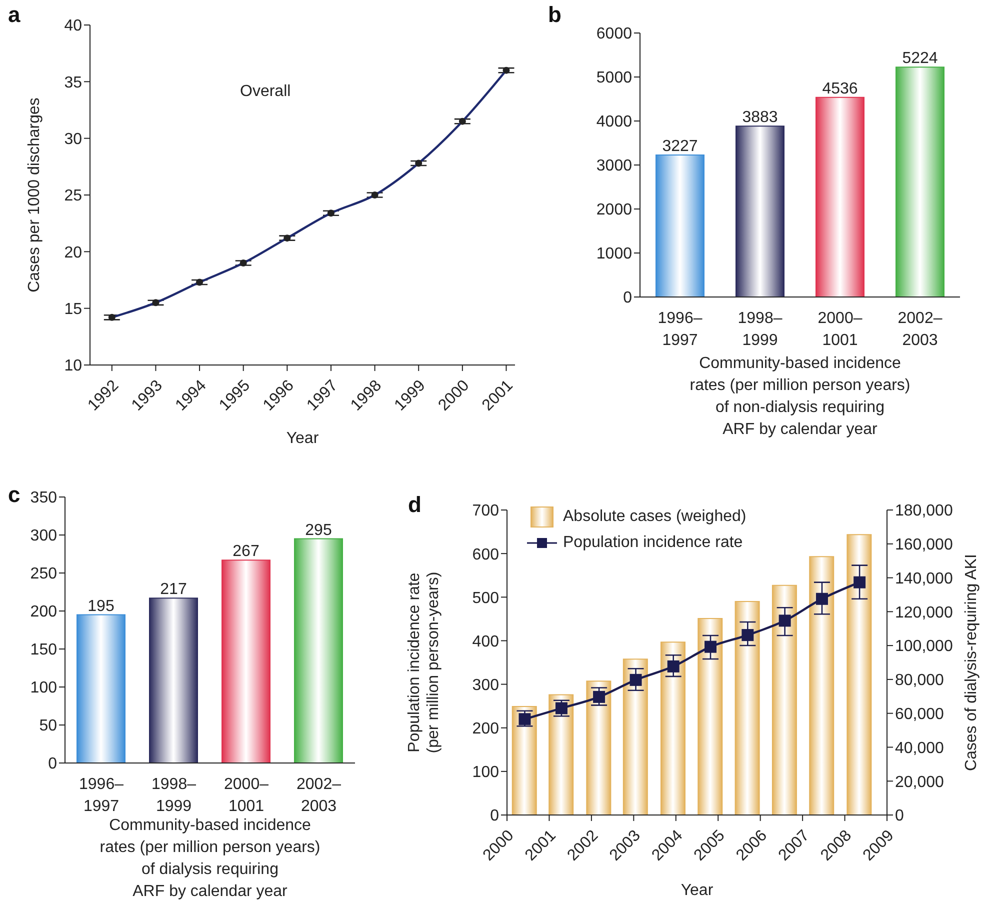 The width and height of the screenshot is (988, 906). What do you see at coordinates (924, 647) in the screenshot?
I see `y2-tick-label: 100,000` at bounding box center [924, 647].